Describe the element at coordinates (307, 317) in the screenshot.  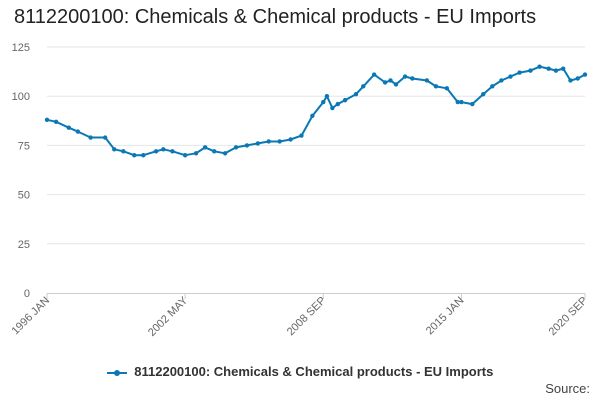
I see `x-tick-label: 2008 SEP` at that location.